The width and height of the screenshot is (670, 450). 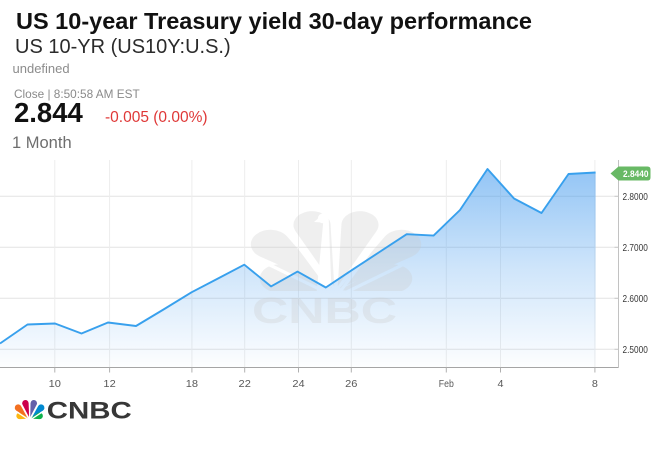 I want to click on svg-text: 2.5000, so click(x=635, y=350).